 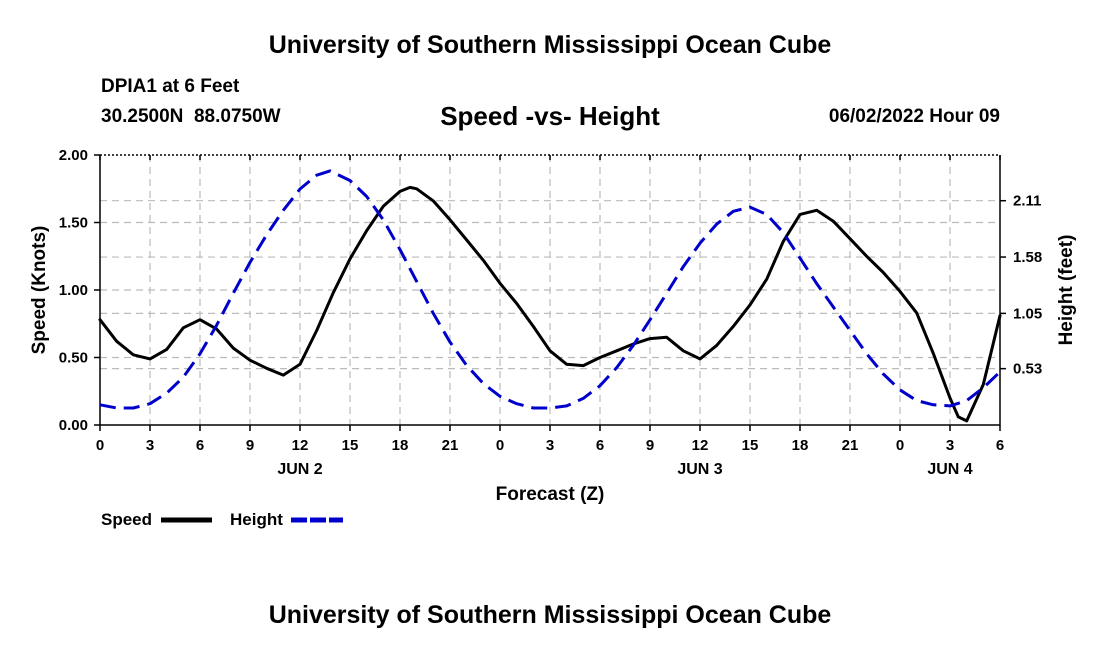 I want to click on y2-axis-label: Height (feet), so click(x=1066, y=290).